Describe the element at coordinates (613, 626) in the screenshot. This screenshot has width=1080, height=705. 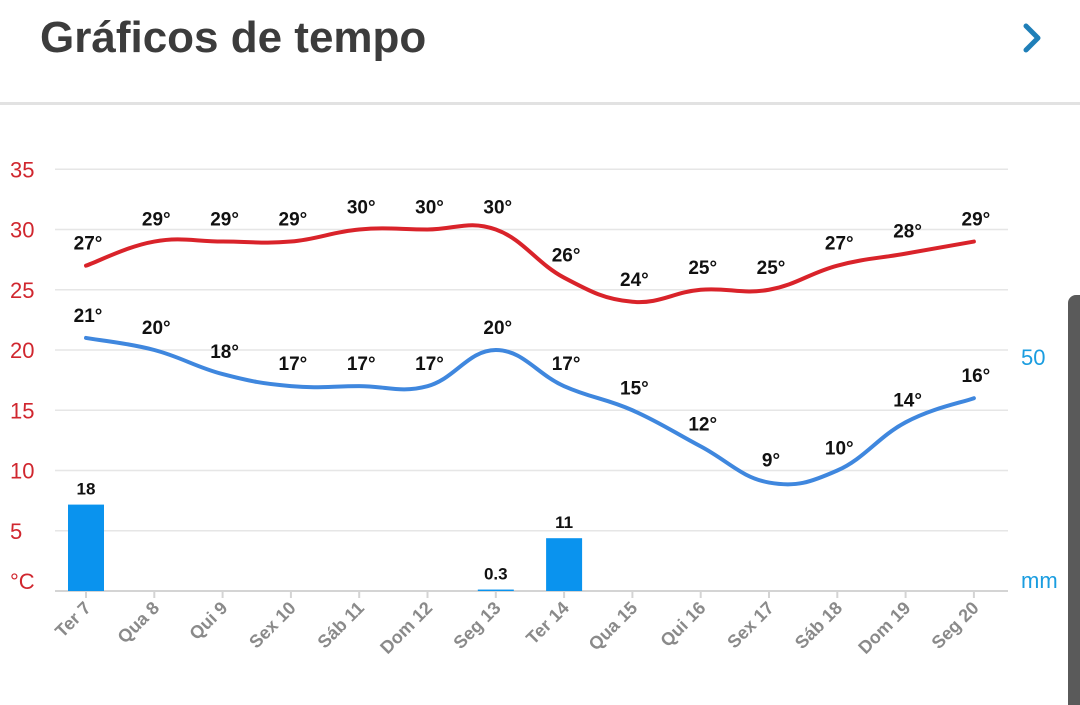
I see `x-tick-label: Qua 15` at that location.